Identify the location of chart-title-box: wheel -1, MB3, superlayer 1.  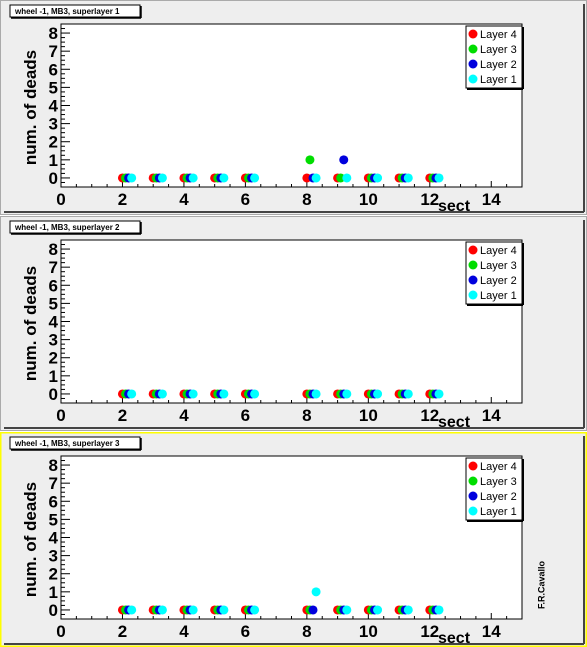
(75, 11).